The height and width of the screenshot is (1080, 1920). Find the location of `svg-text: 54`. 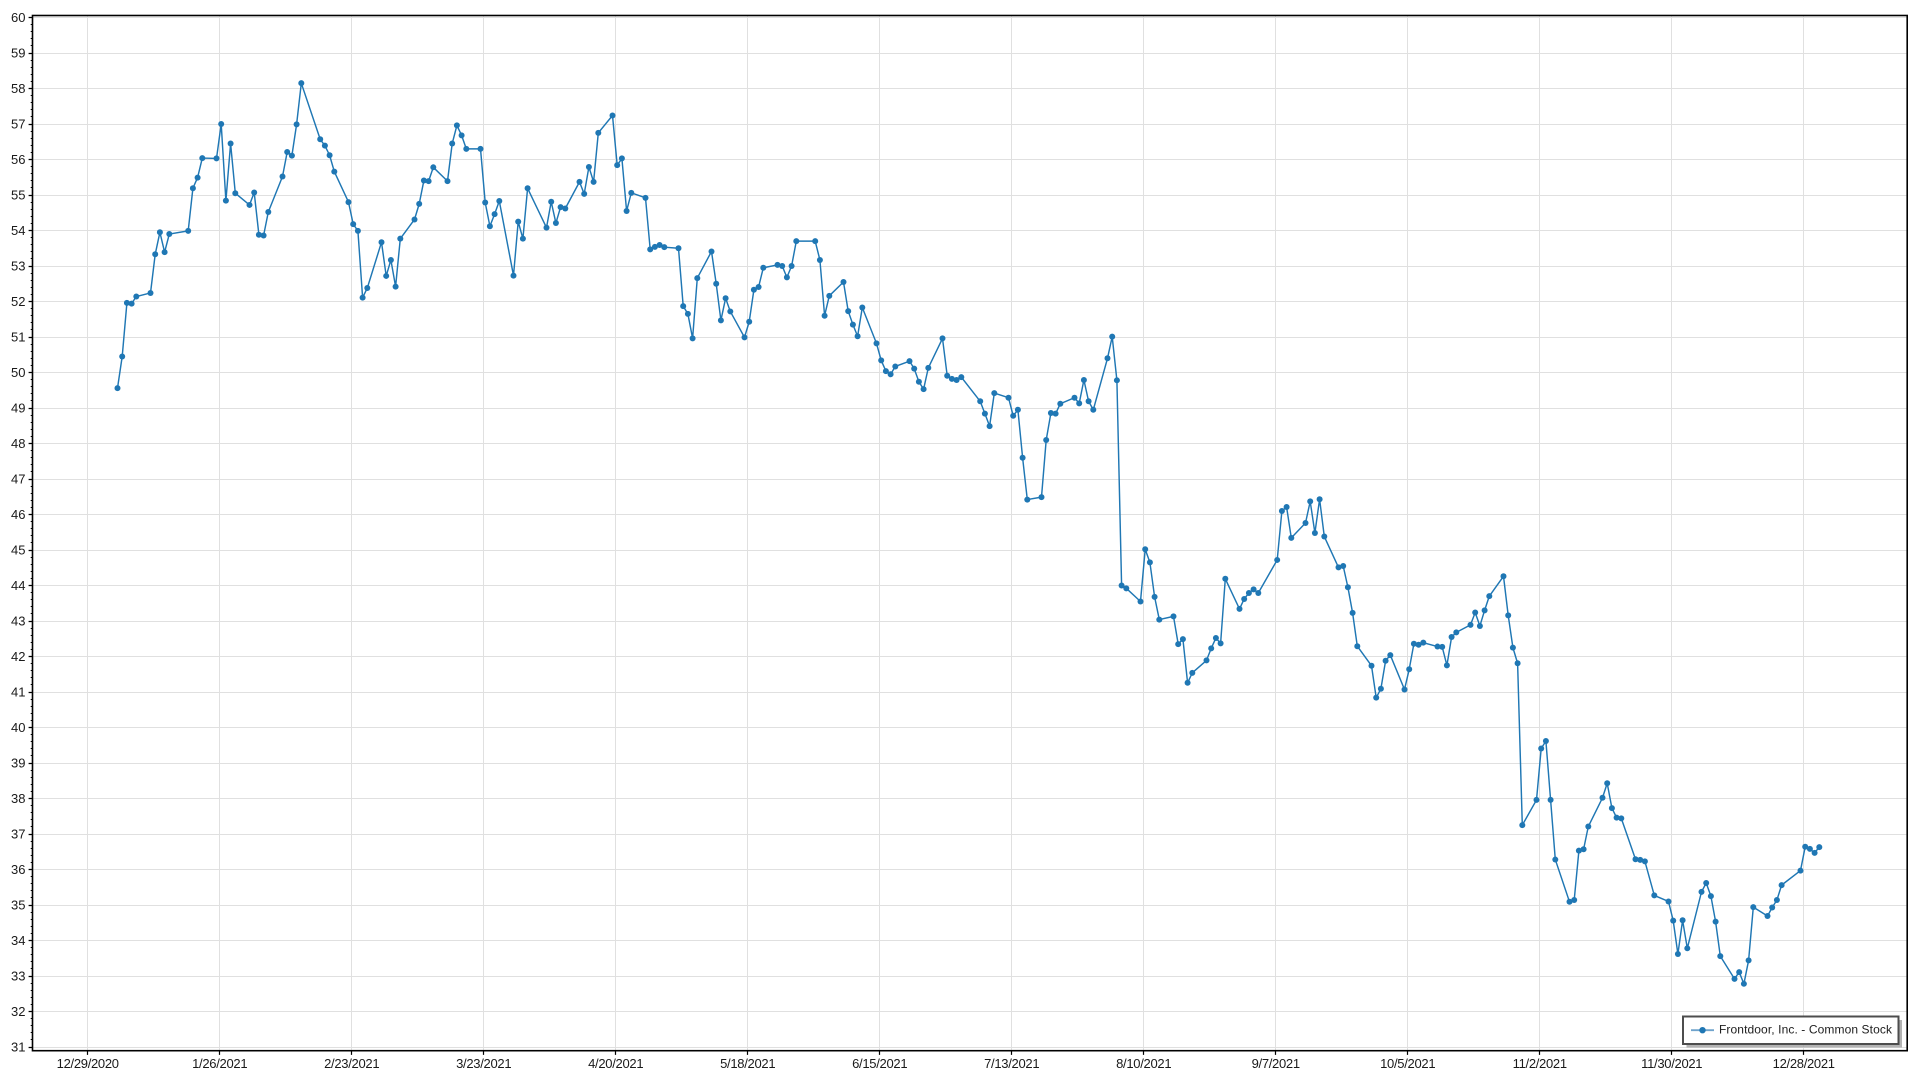

svg-text: 54 is located at coordinates (18, 230).